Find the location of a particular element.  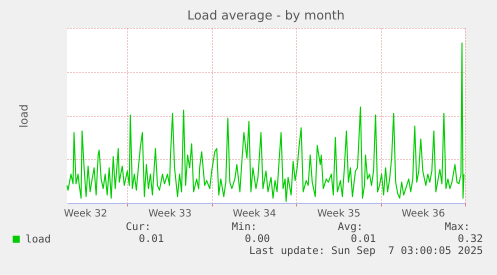

text: Cur: is located at coordinates (138, 227).